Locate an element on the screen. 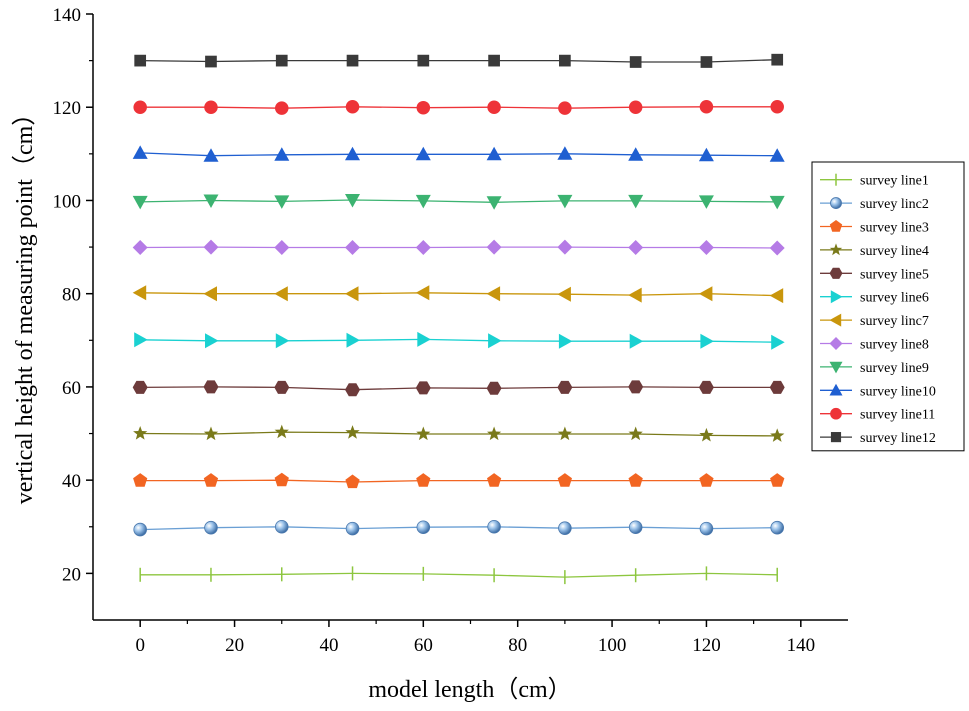 The width and height of the screenshot is (969, 711). legend-item: survey line5 is located at coordinates (874, 274).